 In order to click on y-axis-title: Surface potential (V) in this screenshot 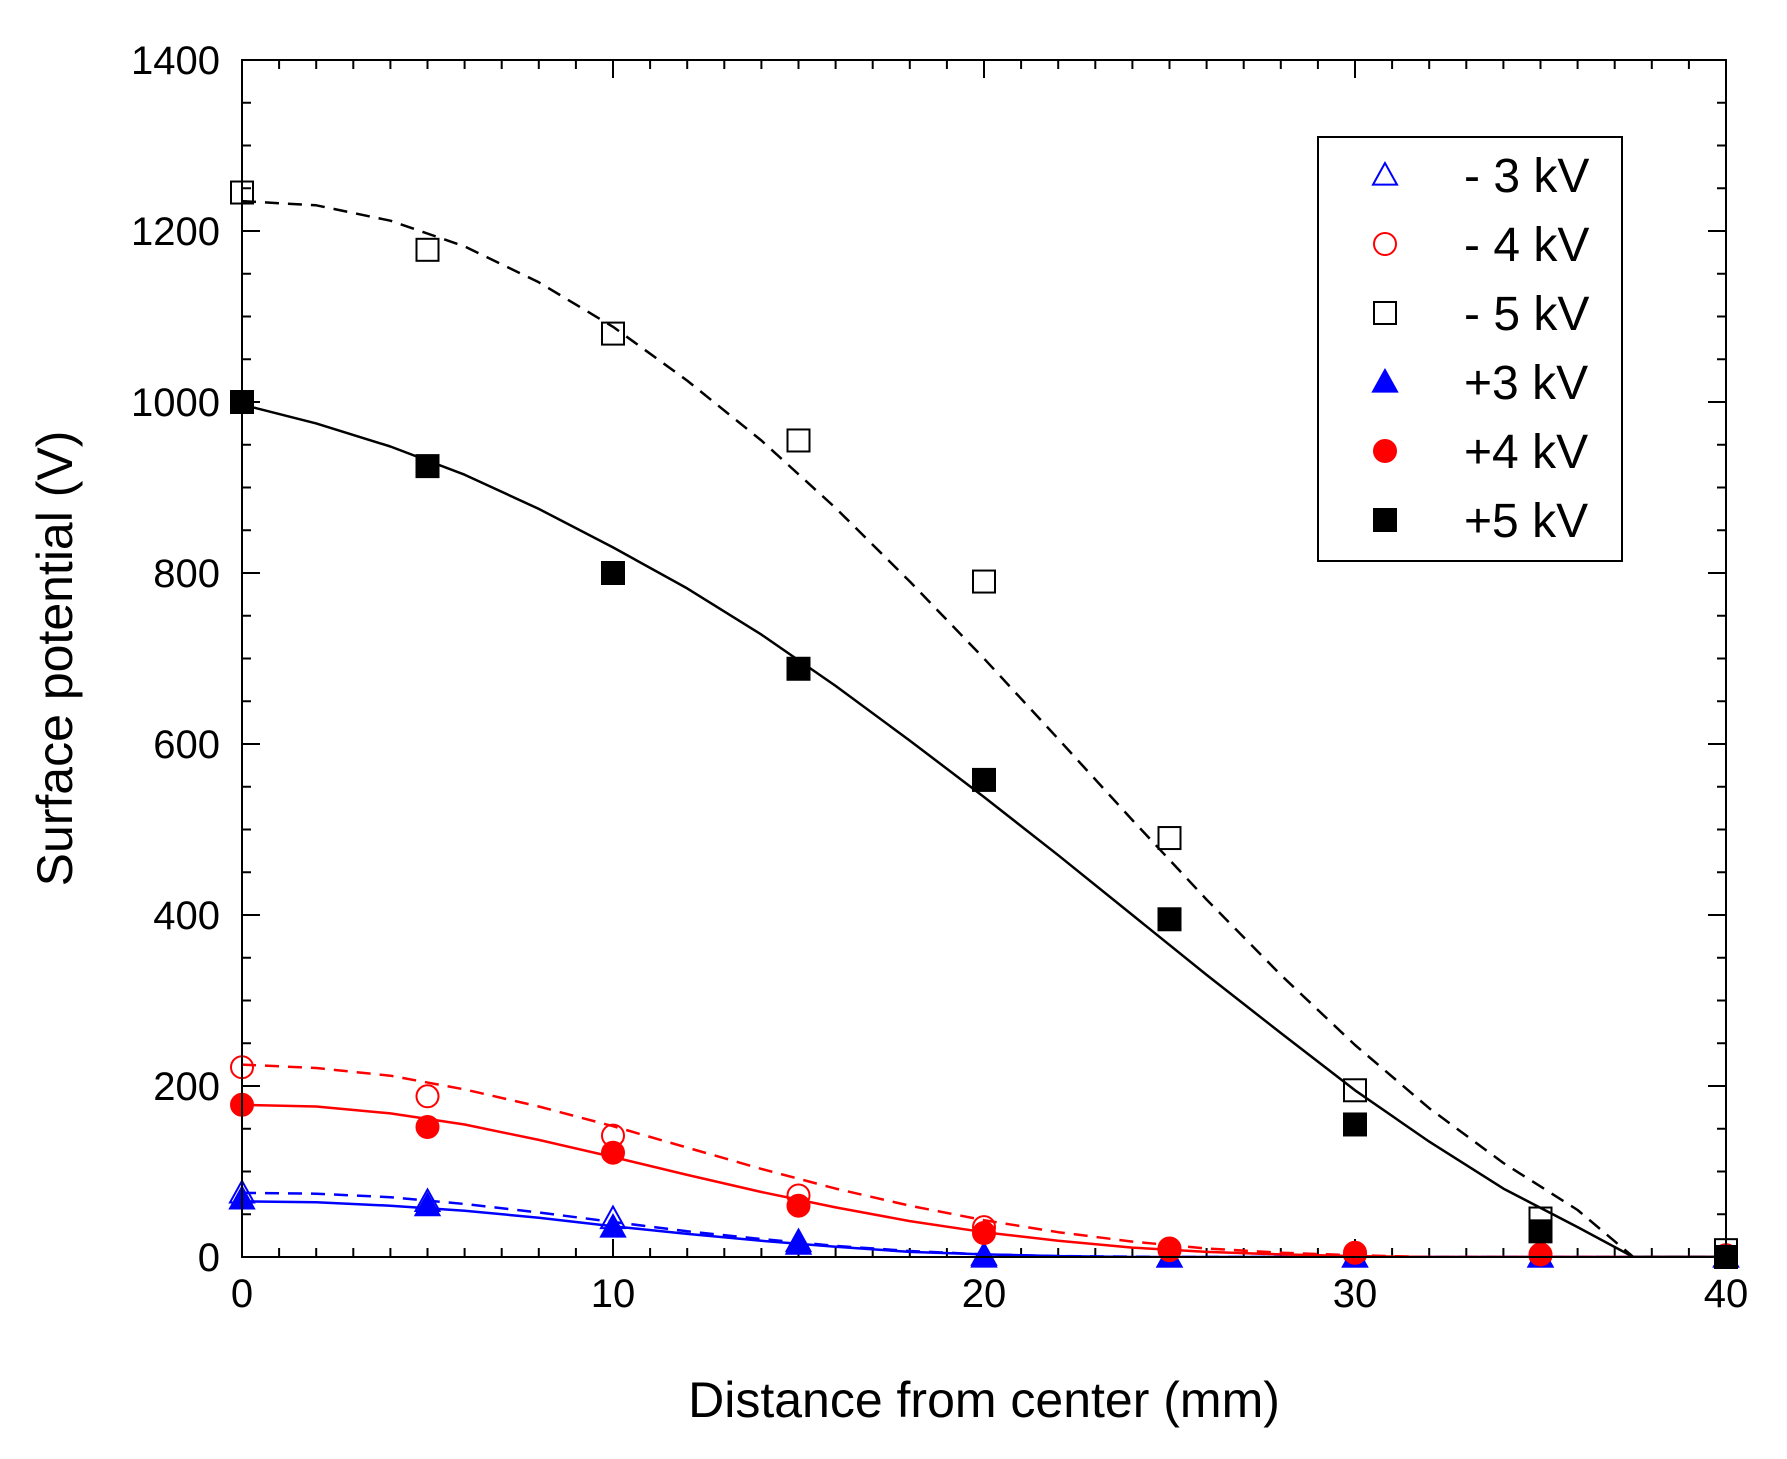, I will do `click(55, 659)`.